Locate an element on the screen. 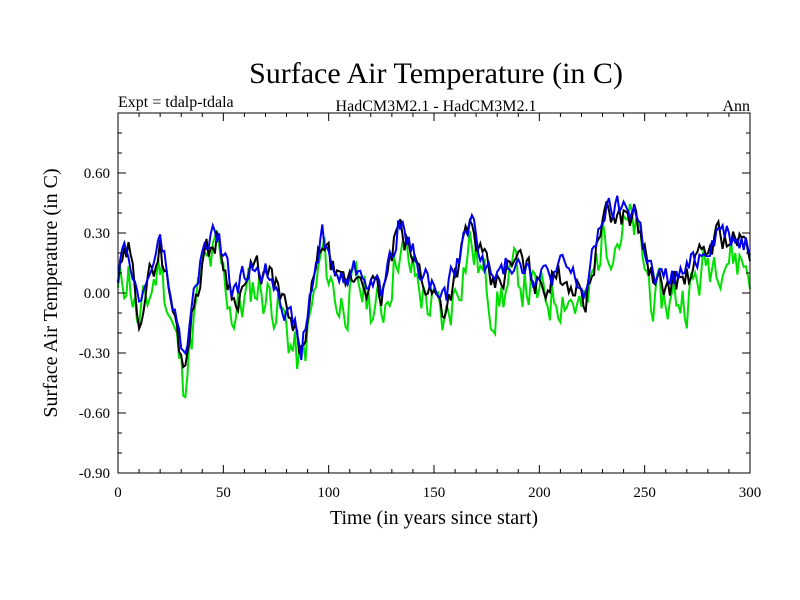 The width and height of the screenshot is (800, 600). y-tick-label: -0.60 is located at coordinates (94, 414).